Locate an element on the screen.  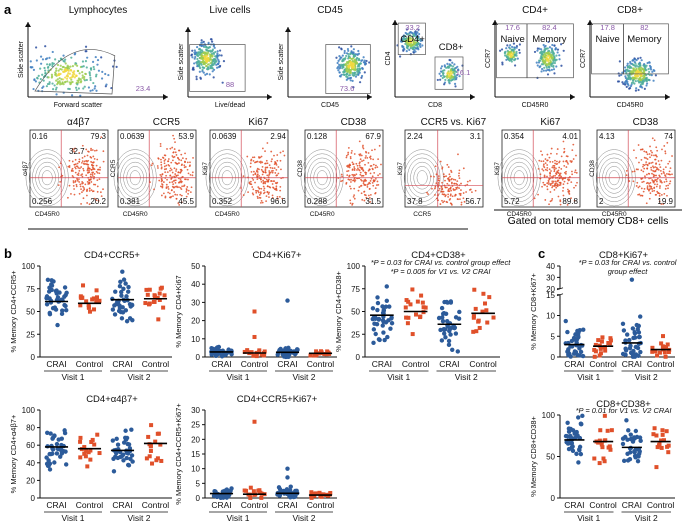
x-axis-label: CD45R0 is located at coordinates (135, 214).